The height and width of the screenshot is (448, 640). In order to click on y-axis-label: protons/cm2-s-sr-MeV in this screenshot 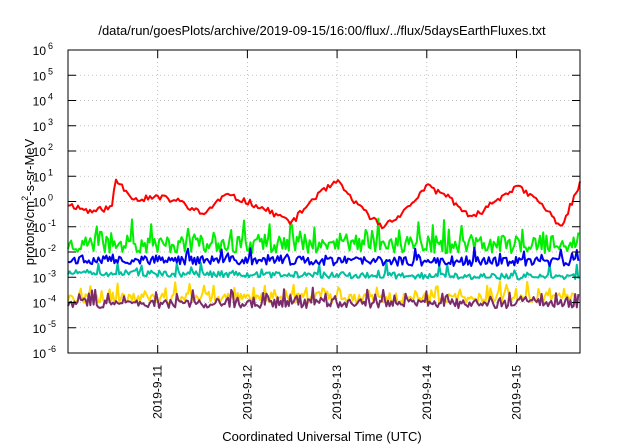, I will do `click(28, 201)`.